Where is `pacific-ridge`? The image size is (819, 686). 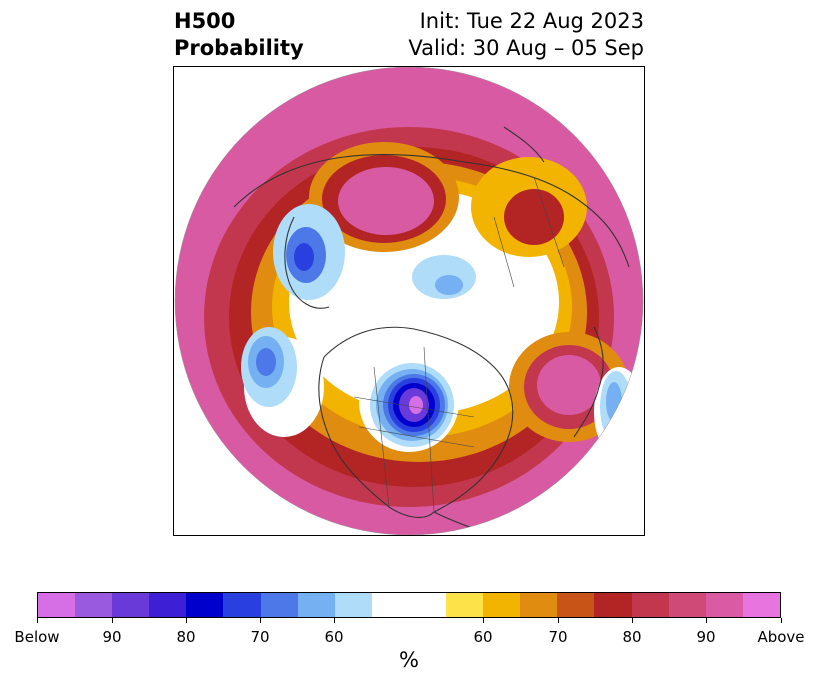
pacific-ridge is located at coordinates (569, 385).